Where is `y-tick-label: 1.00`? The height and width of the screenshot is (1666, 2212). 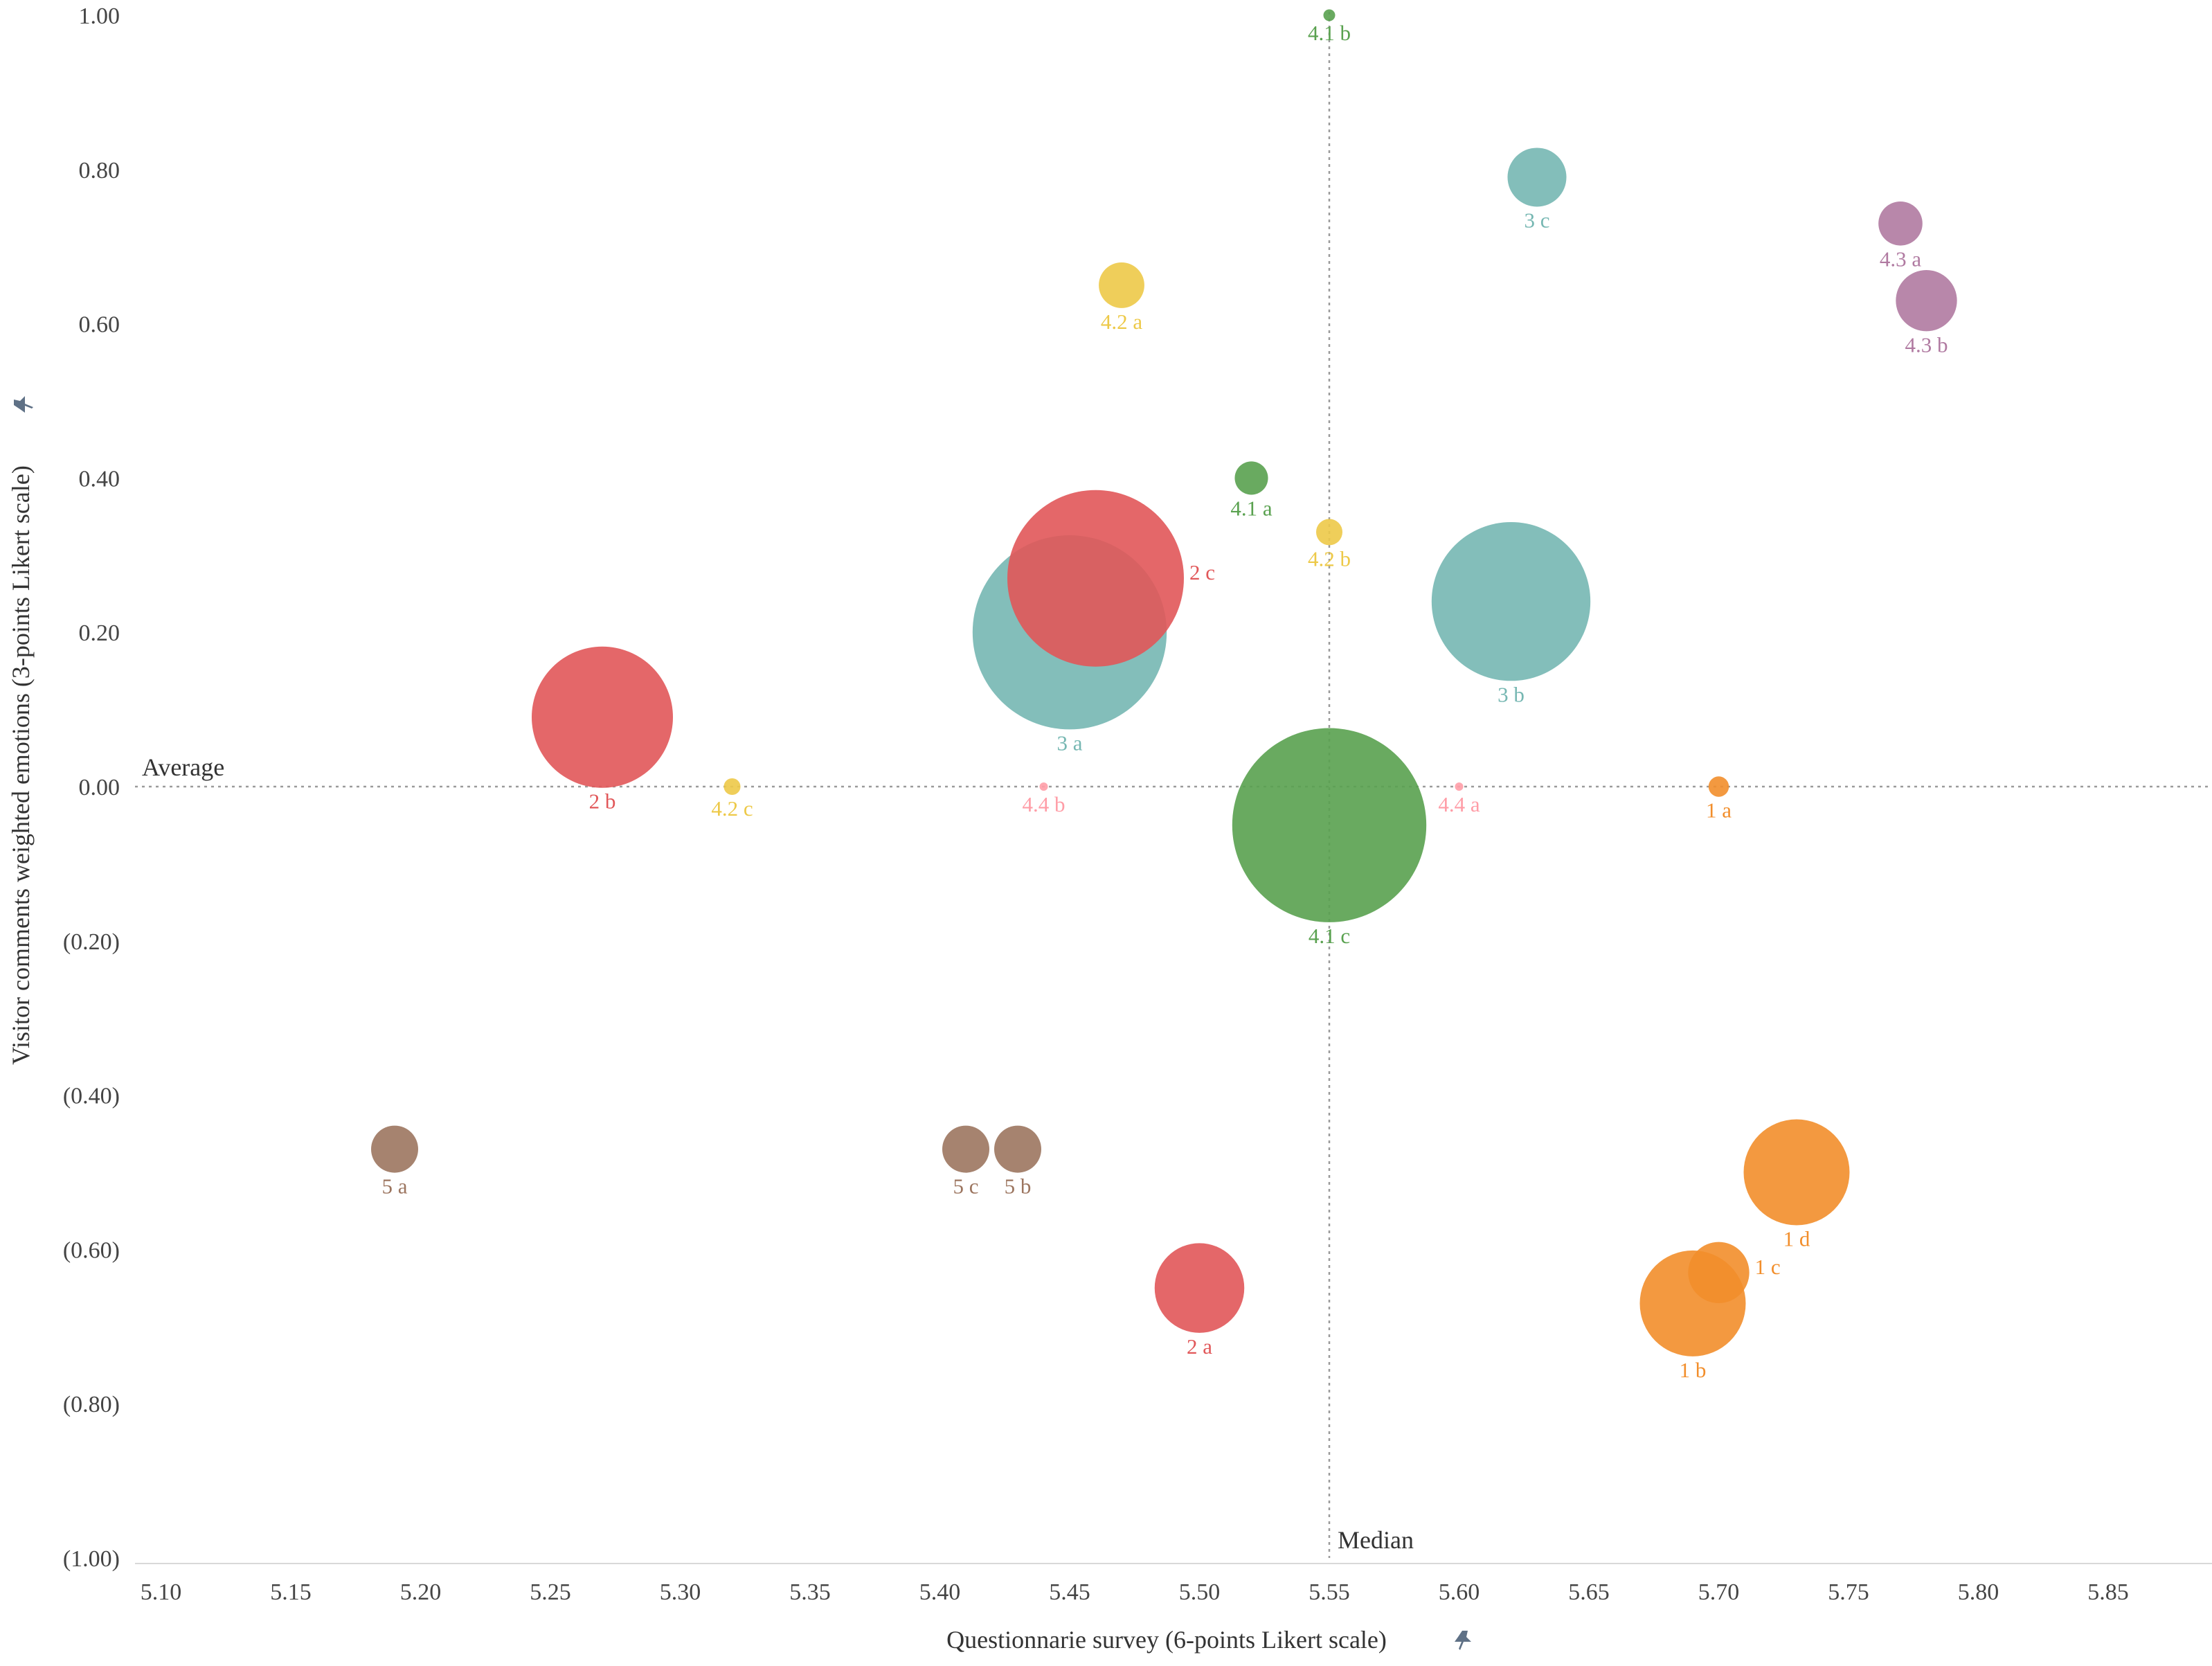 y-tick-label: 1.00 is located at coordinates (99, 16).